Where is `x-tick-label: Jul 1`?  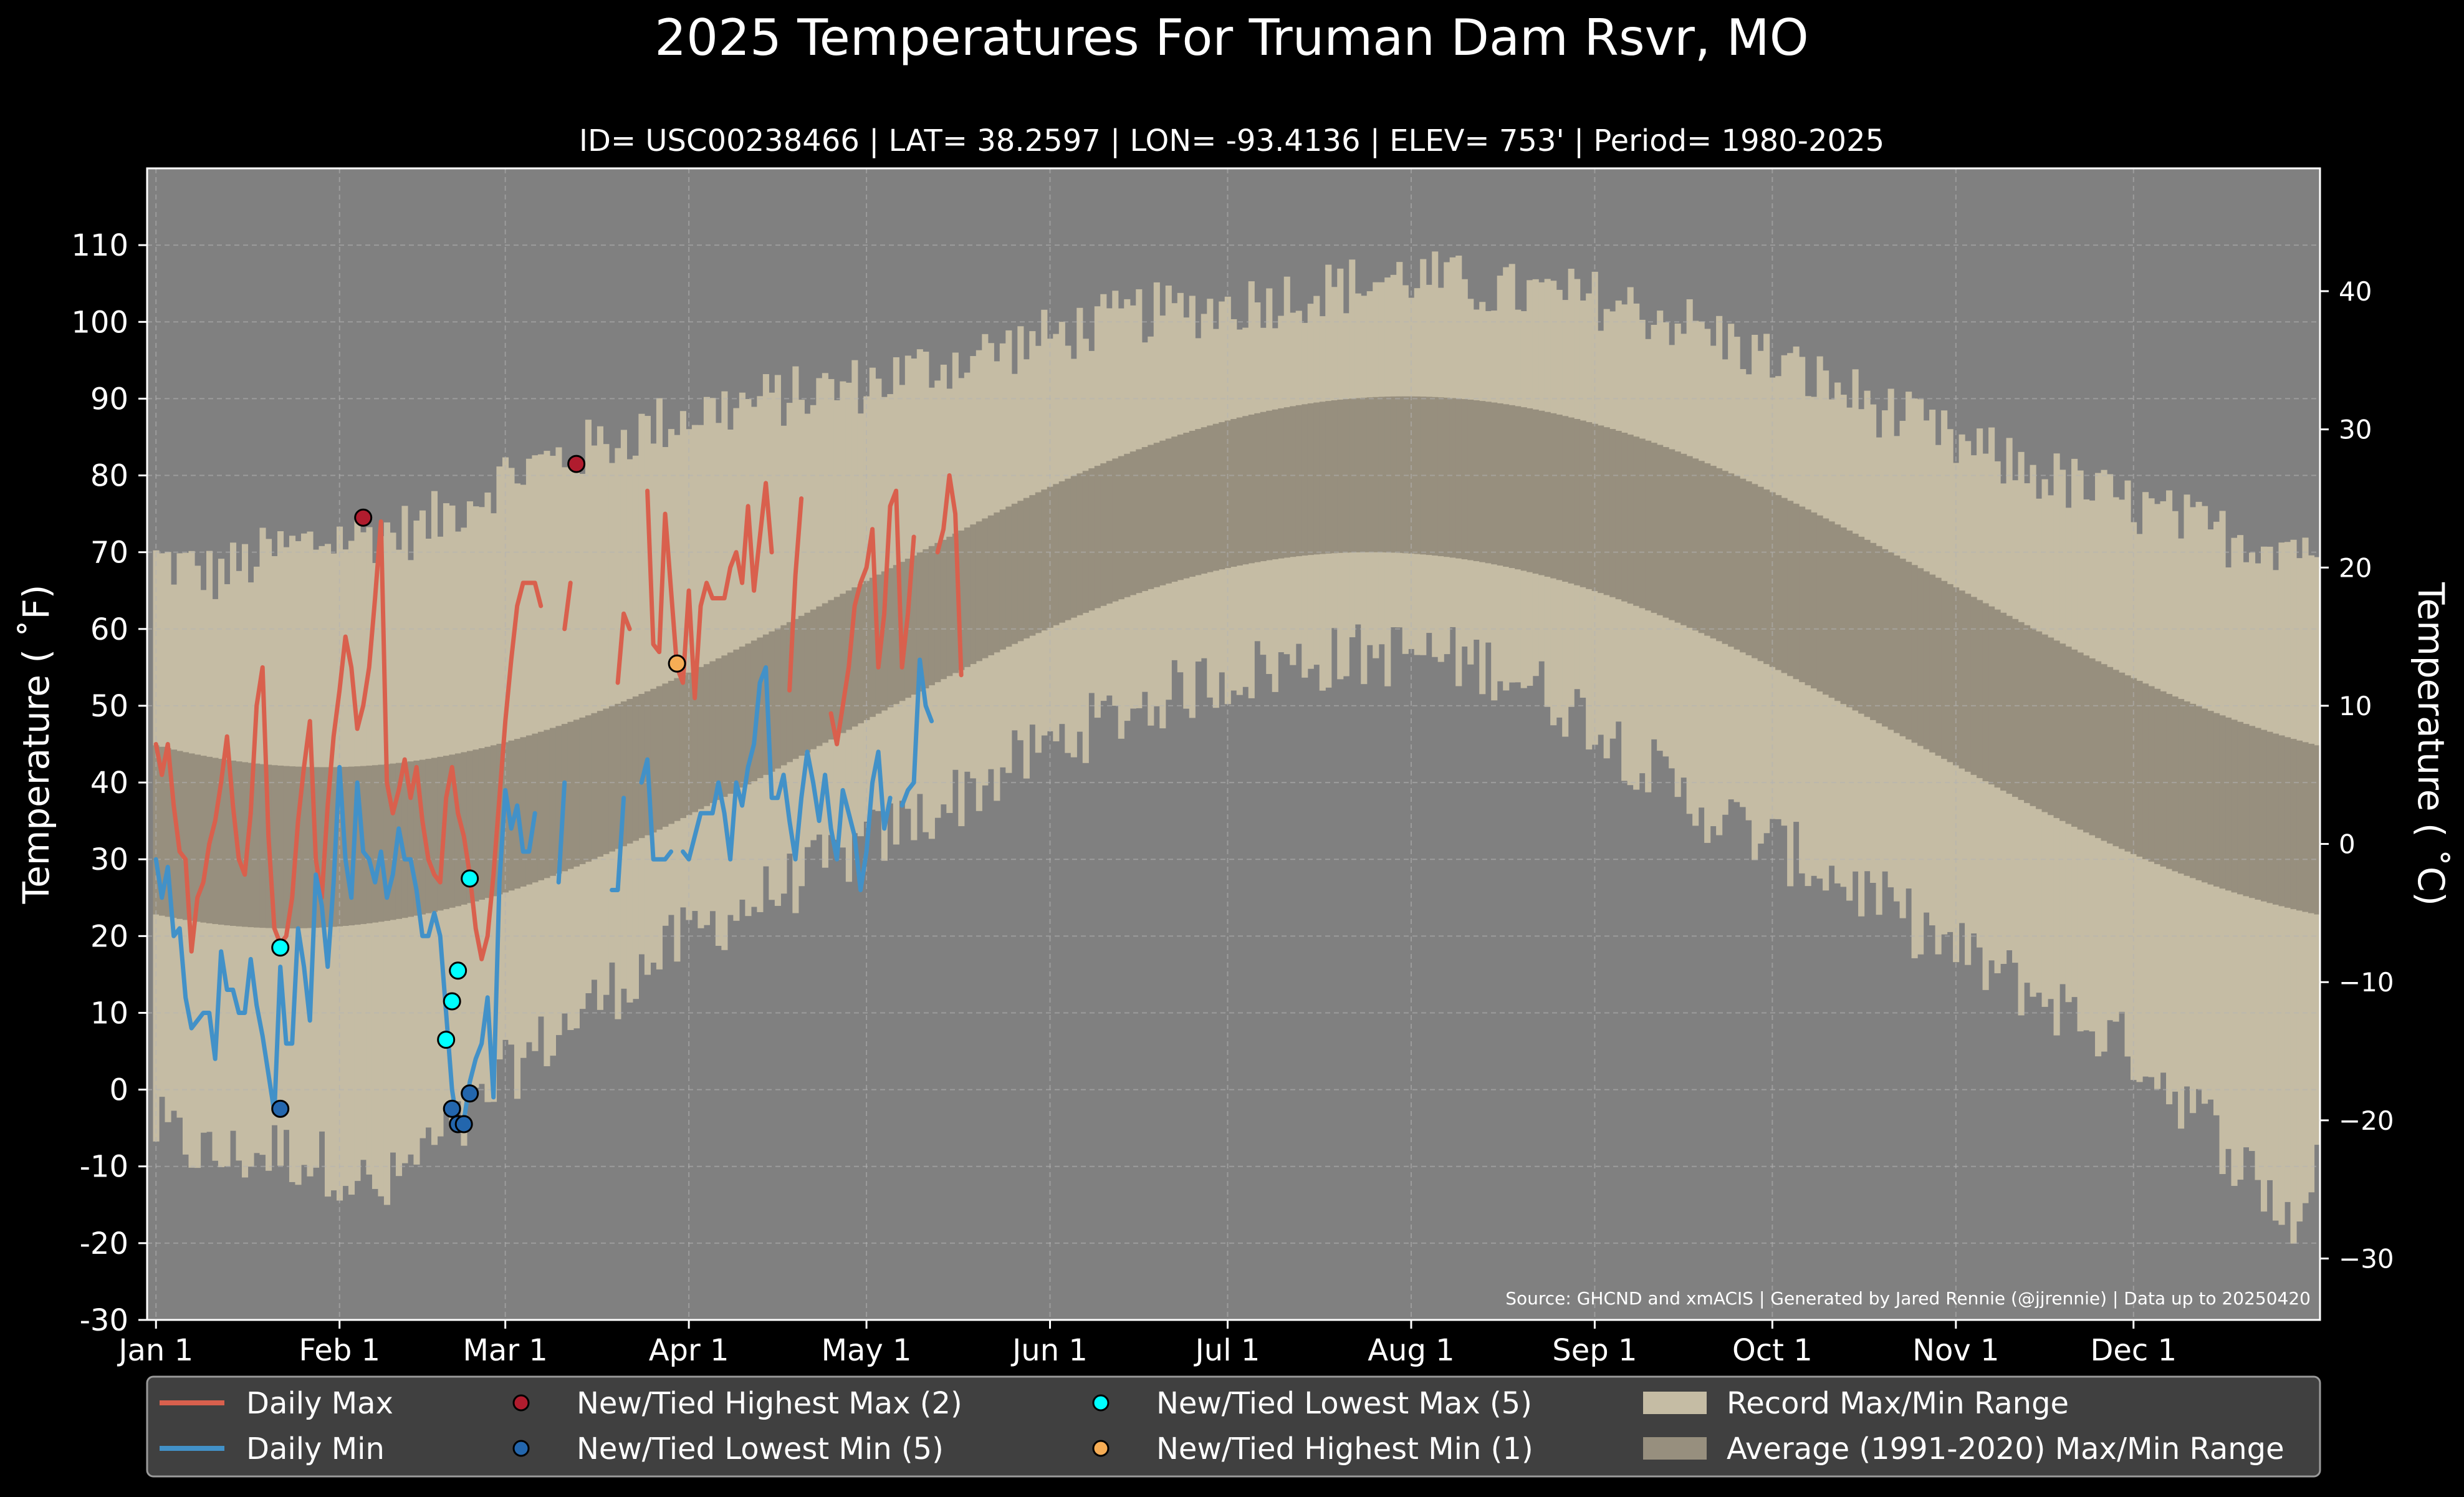
x-tick-label: Jul 1 is located at coordinates (1227, 1350).